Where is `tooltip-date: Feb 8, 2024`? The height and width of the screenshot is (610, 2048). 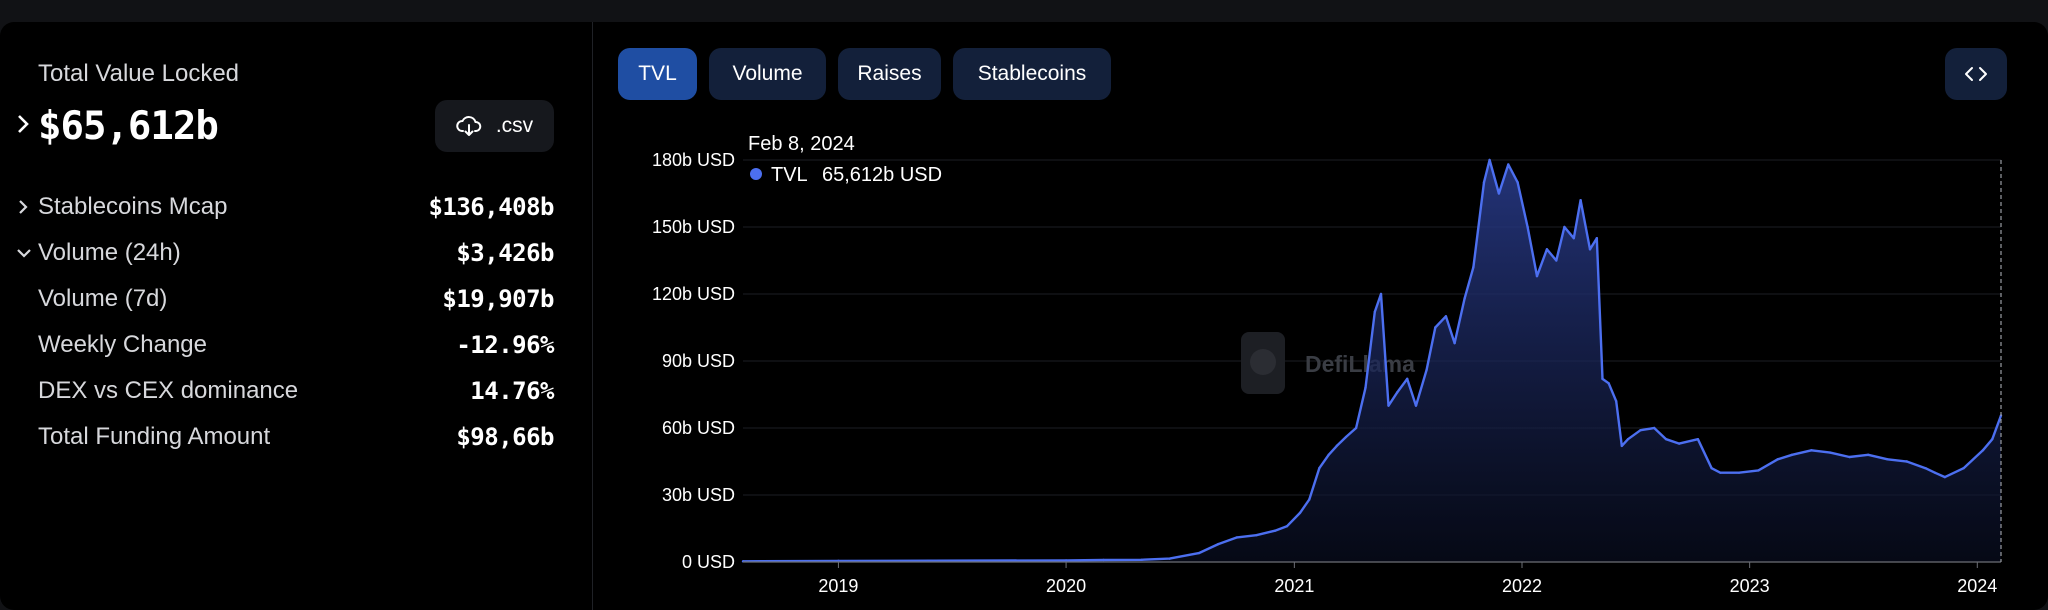 tooltip-date: Feb 8, 2024 is located at coordinates (801, 144).